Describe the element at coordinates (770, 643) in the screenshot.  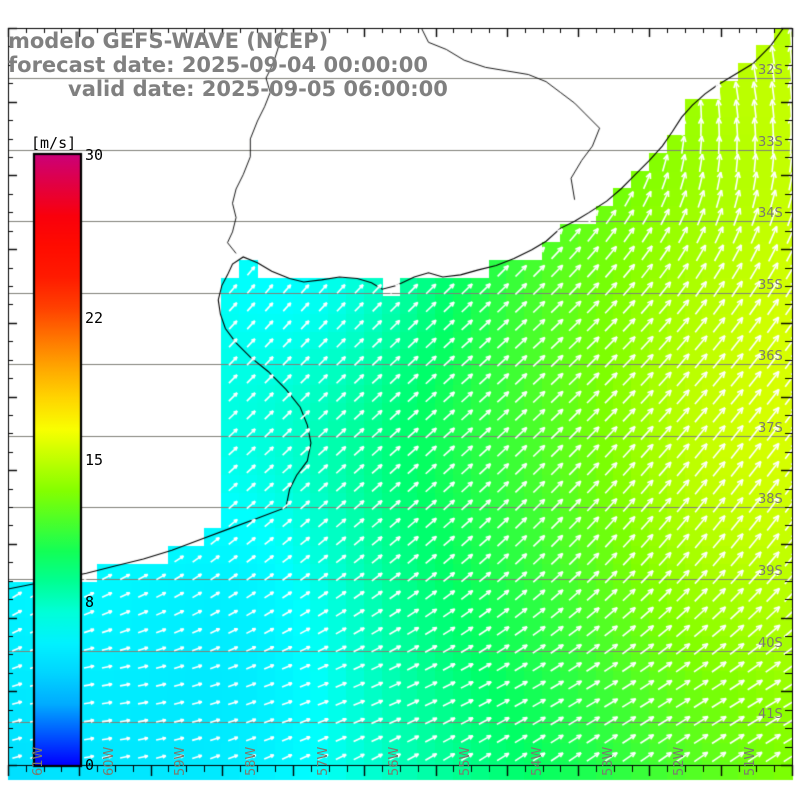
I see `lat-label-40S: 40S` at that location.